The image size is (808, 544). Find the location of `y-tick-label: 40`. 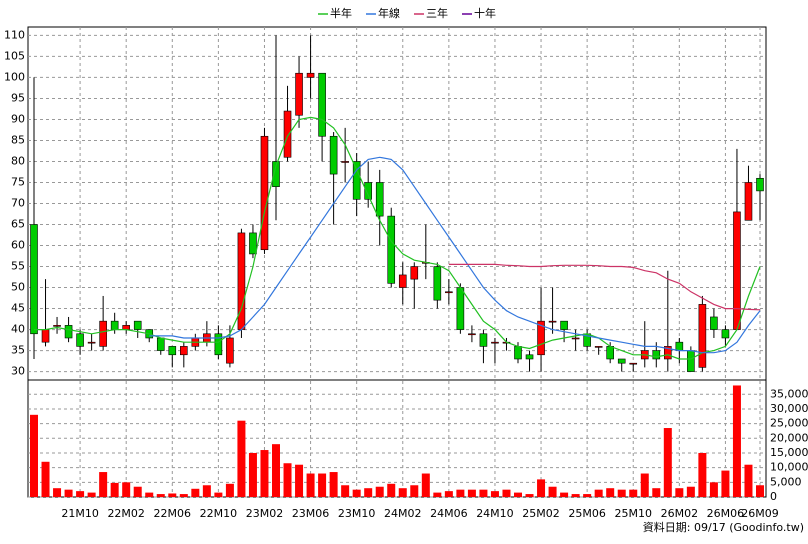

y-tick-label: 40 is located at coordinates (18, 329).